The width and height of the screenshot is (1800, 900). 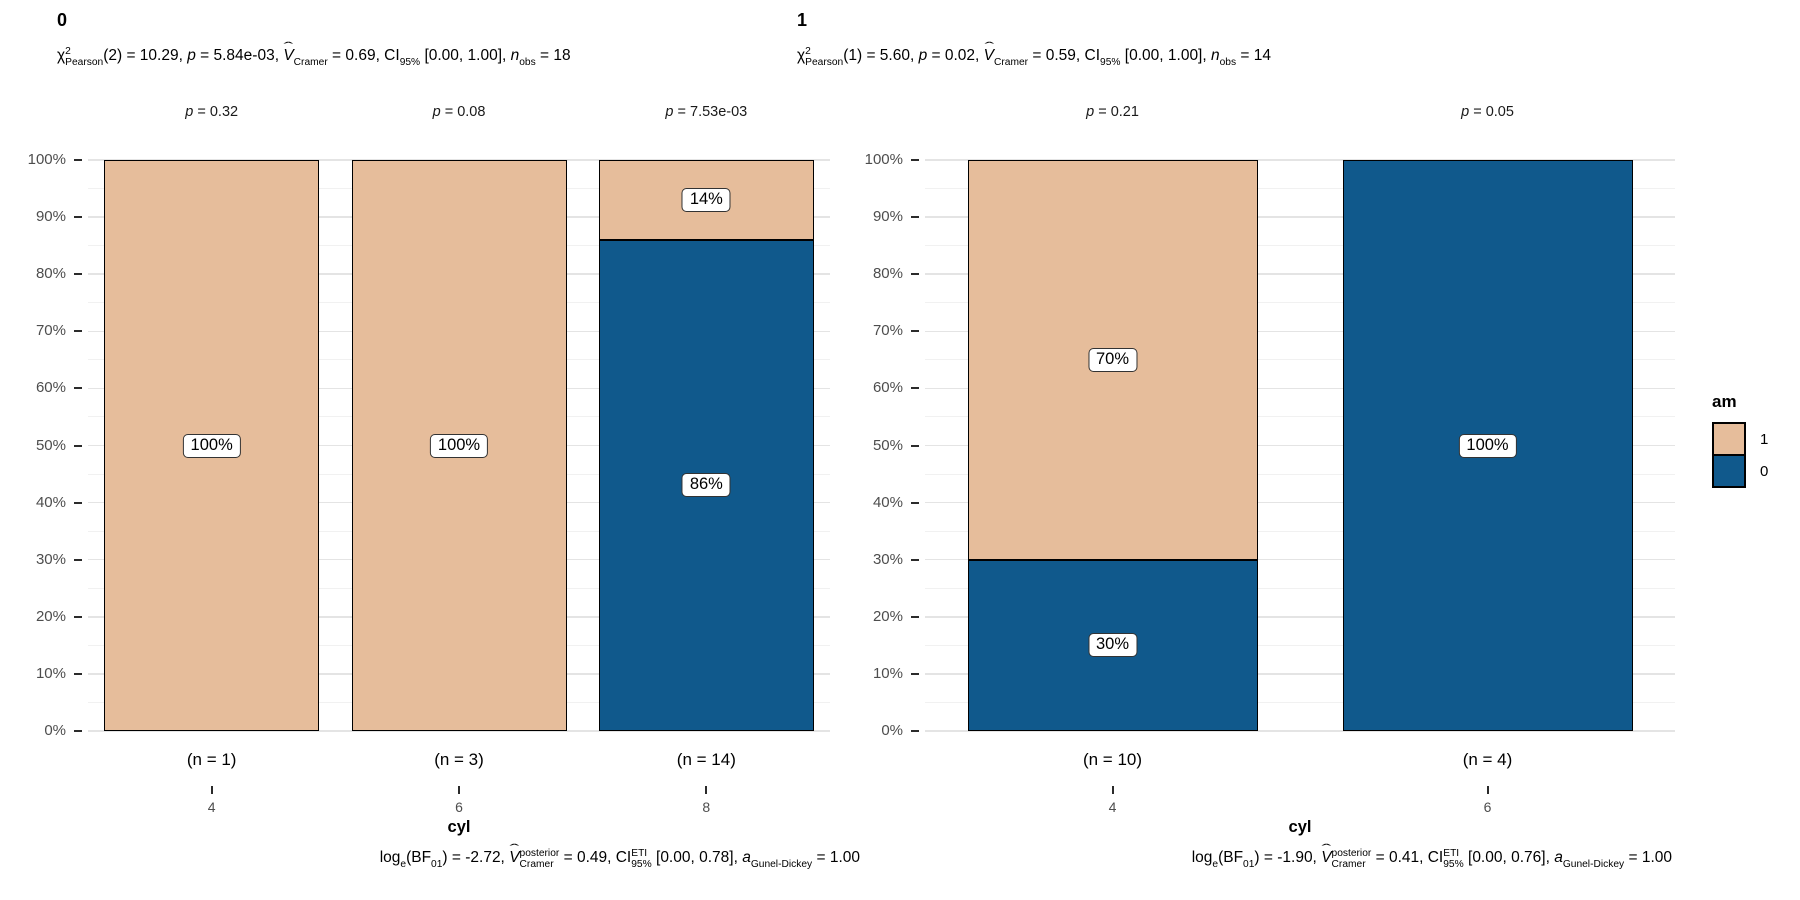 I want to click on y-tick-label: 60%, so click(x=50, y=388).